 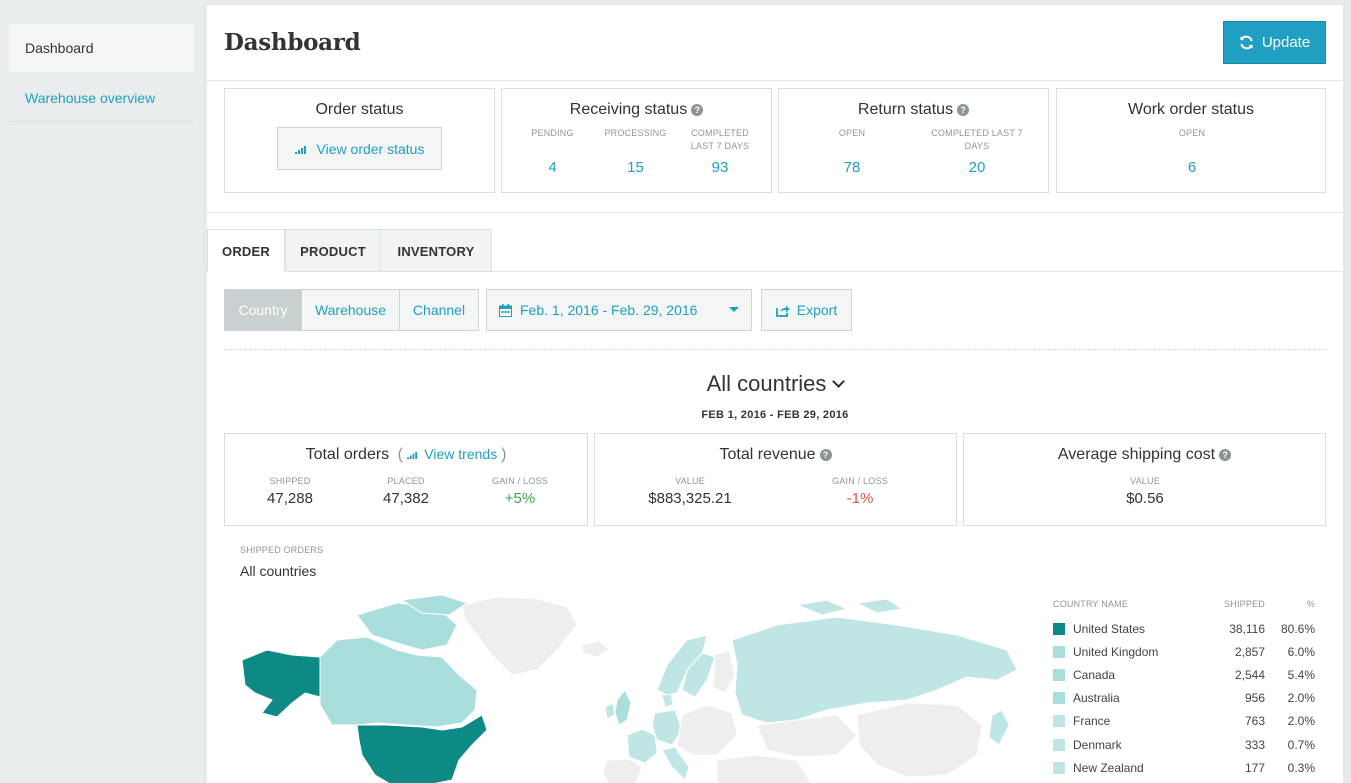 What do you see at coordinates (977, 167) in the screenshot?
I see `metric-value: 20` at bounding box center [977, 167].